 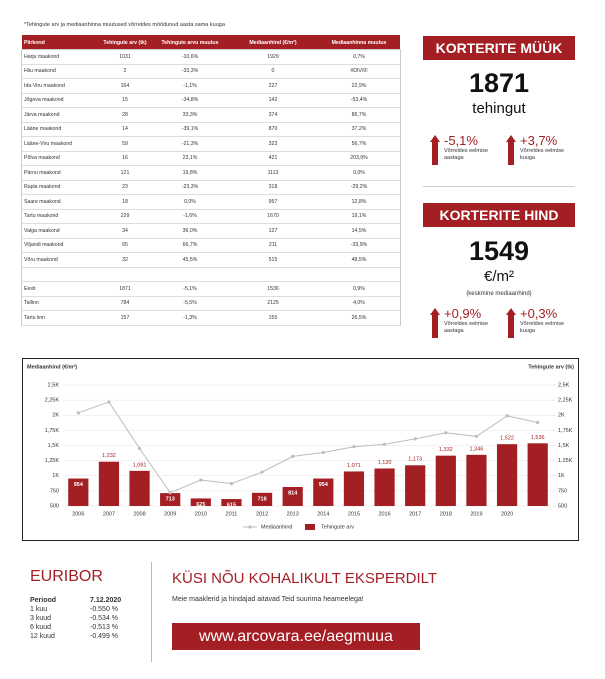 What do you see at coordinates (109, 514) in the screenshot?
I see `x-tick-label: 2007` at bounding box center [109, 514].